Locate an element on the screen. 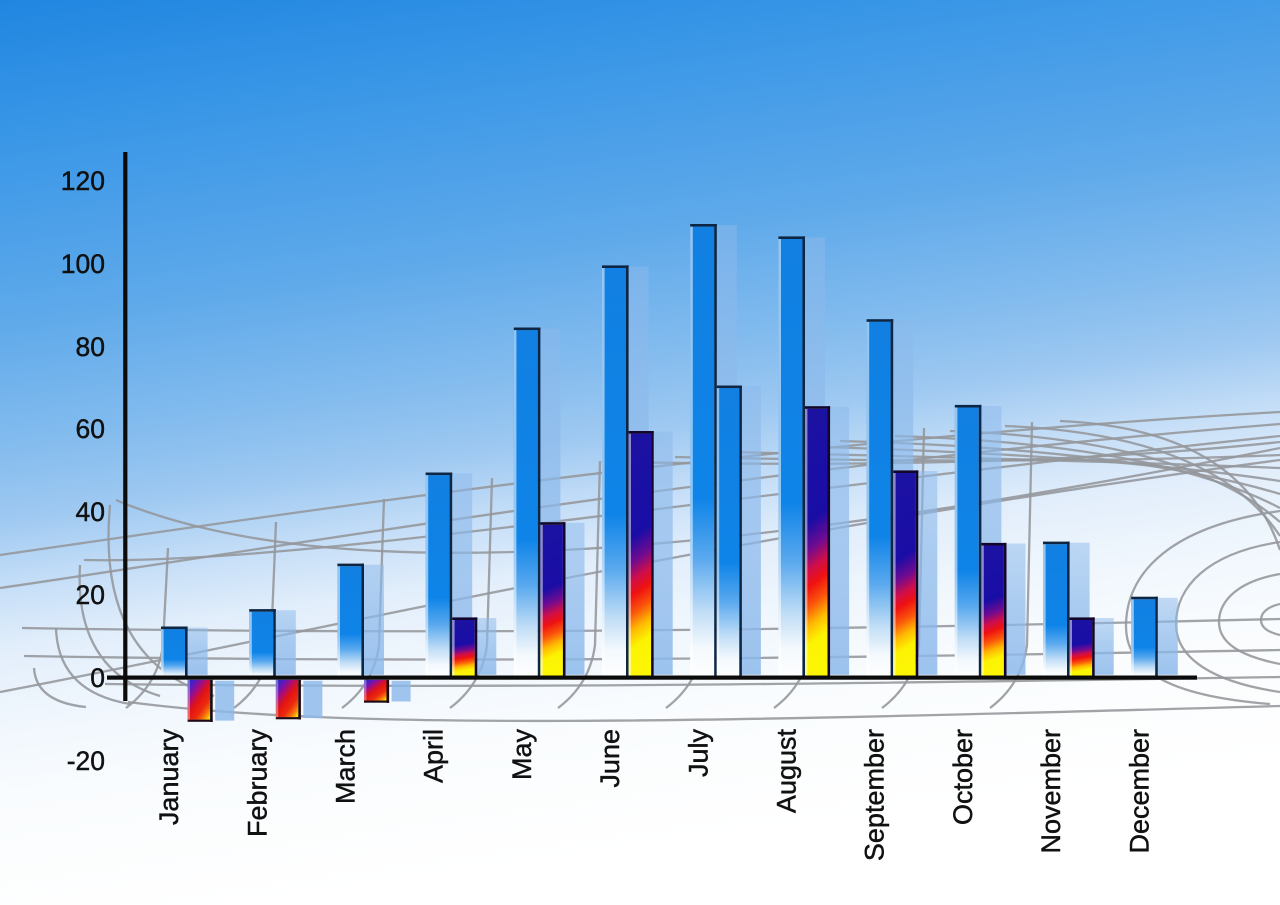  svg-text: 20 is located at coordinates (90, 595).